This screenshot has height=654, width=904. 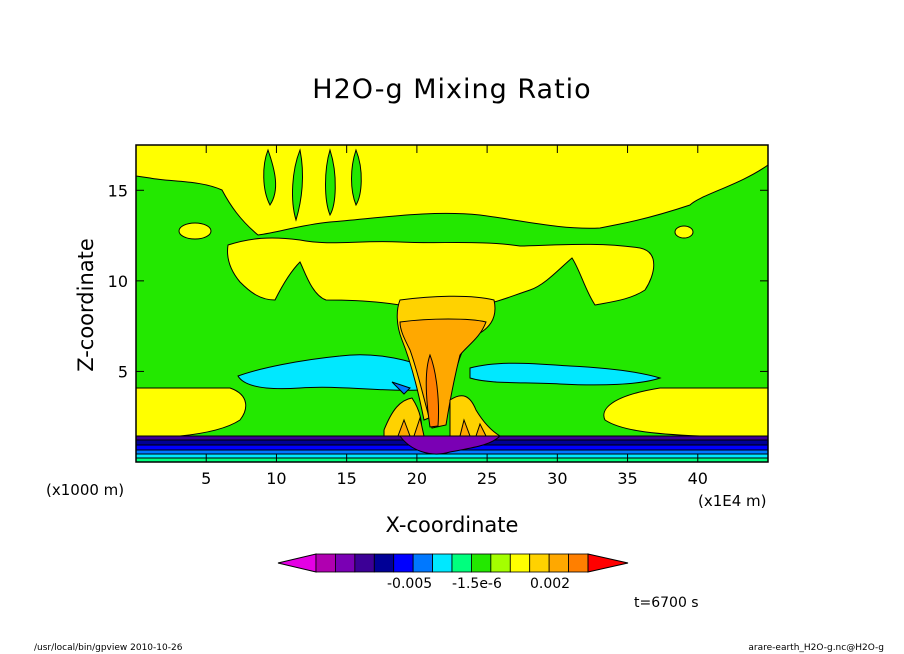 I want to click on footer-left: /usr/local/bin/gpview 2010-10-26, so click(x=108, y=648).